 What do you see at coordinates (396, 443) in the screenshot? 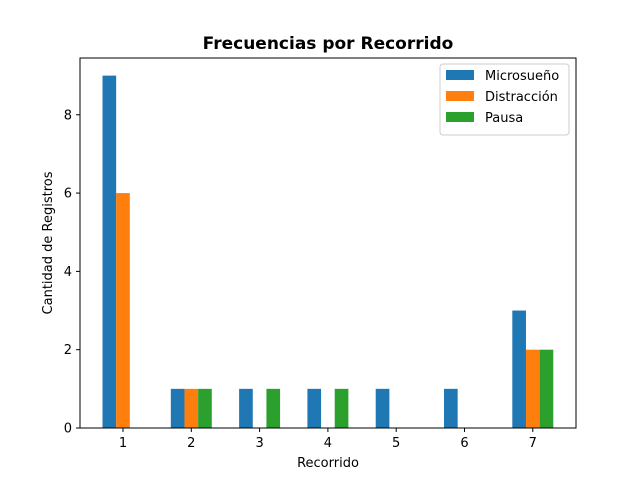
I see `x-tick-label: 5` at bounding box center [396, 443].